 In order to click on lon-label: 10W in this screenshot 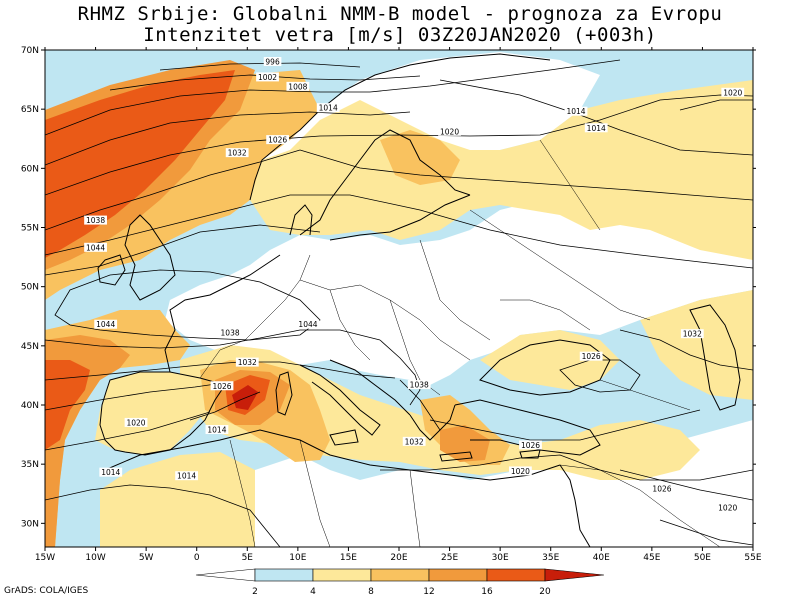, I will do `click(95, 558)`.